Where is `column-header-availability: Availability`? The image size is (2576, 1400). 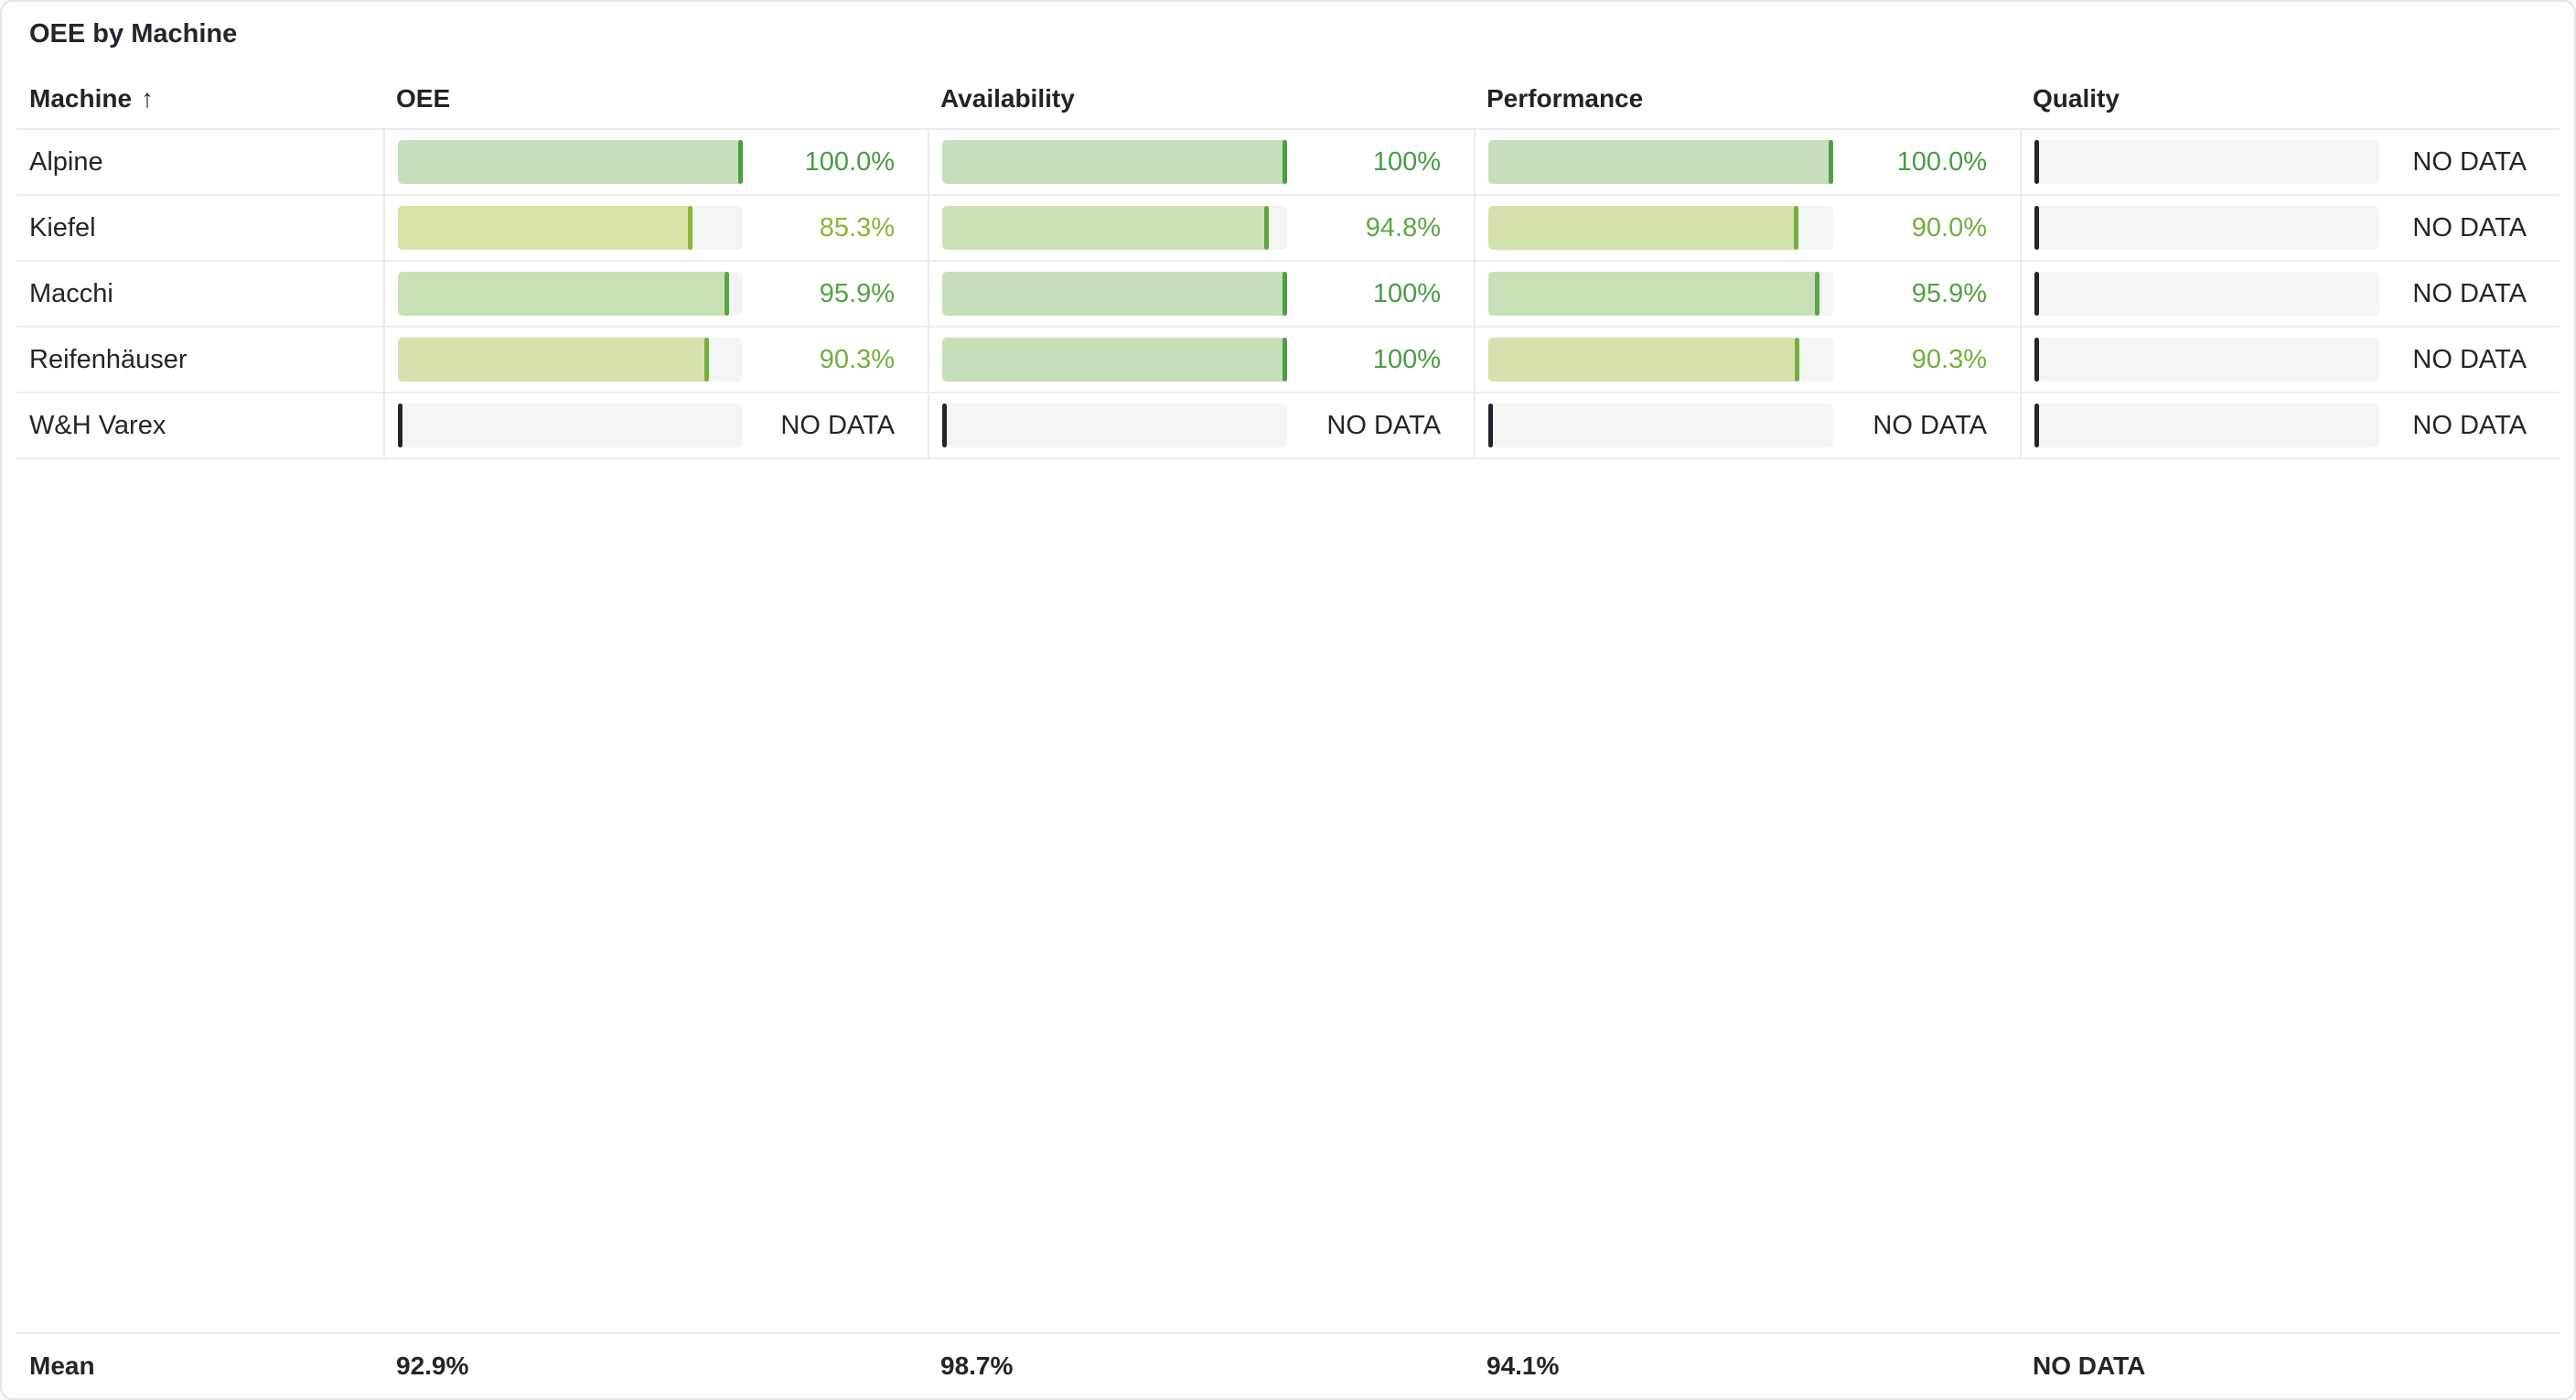
column-header-availability: Availability is located at coordinates (1201, 106).